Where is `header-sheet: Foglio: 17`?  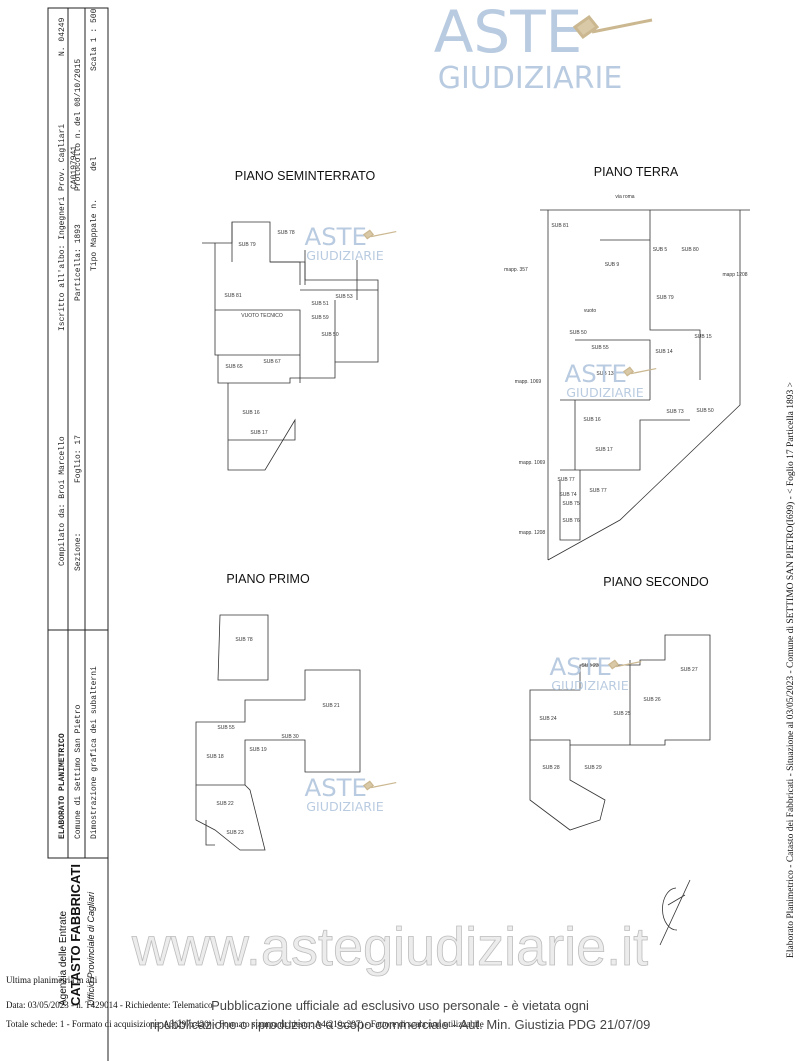 header-sheet: Foglio: 17 is located at coordinates (78, 459).